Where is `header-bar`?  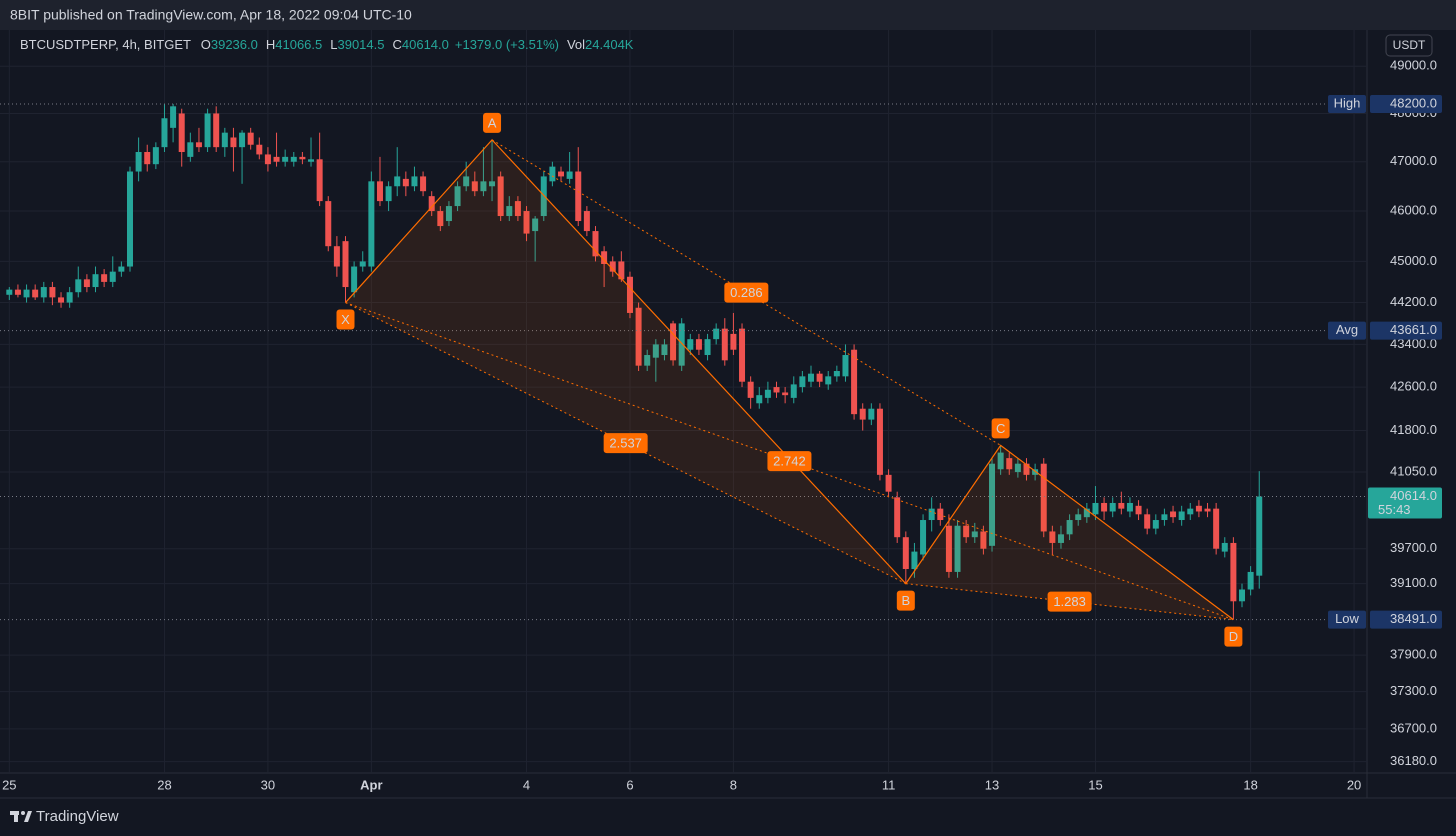
header-bar is located at coordinates (728, 15).